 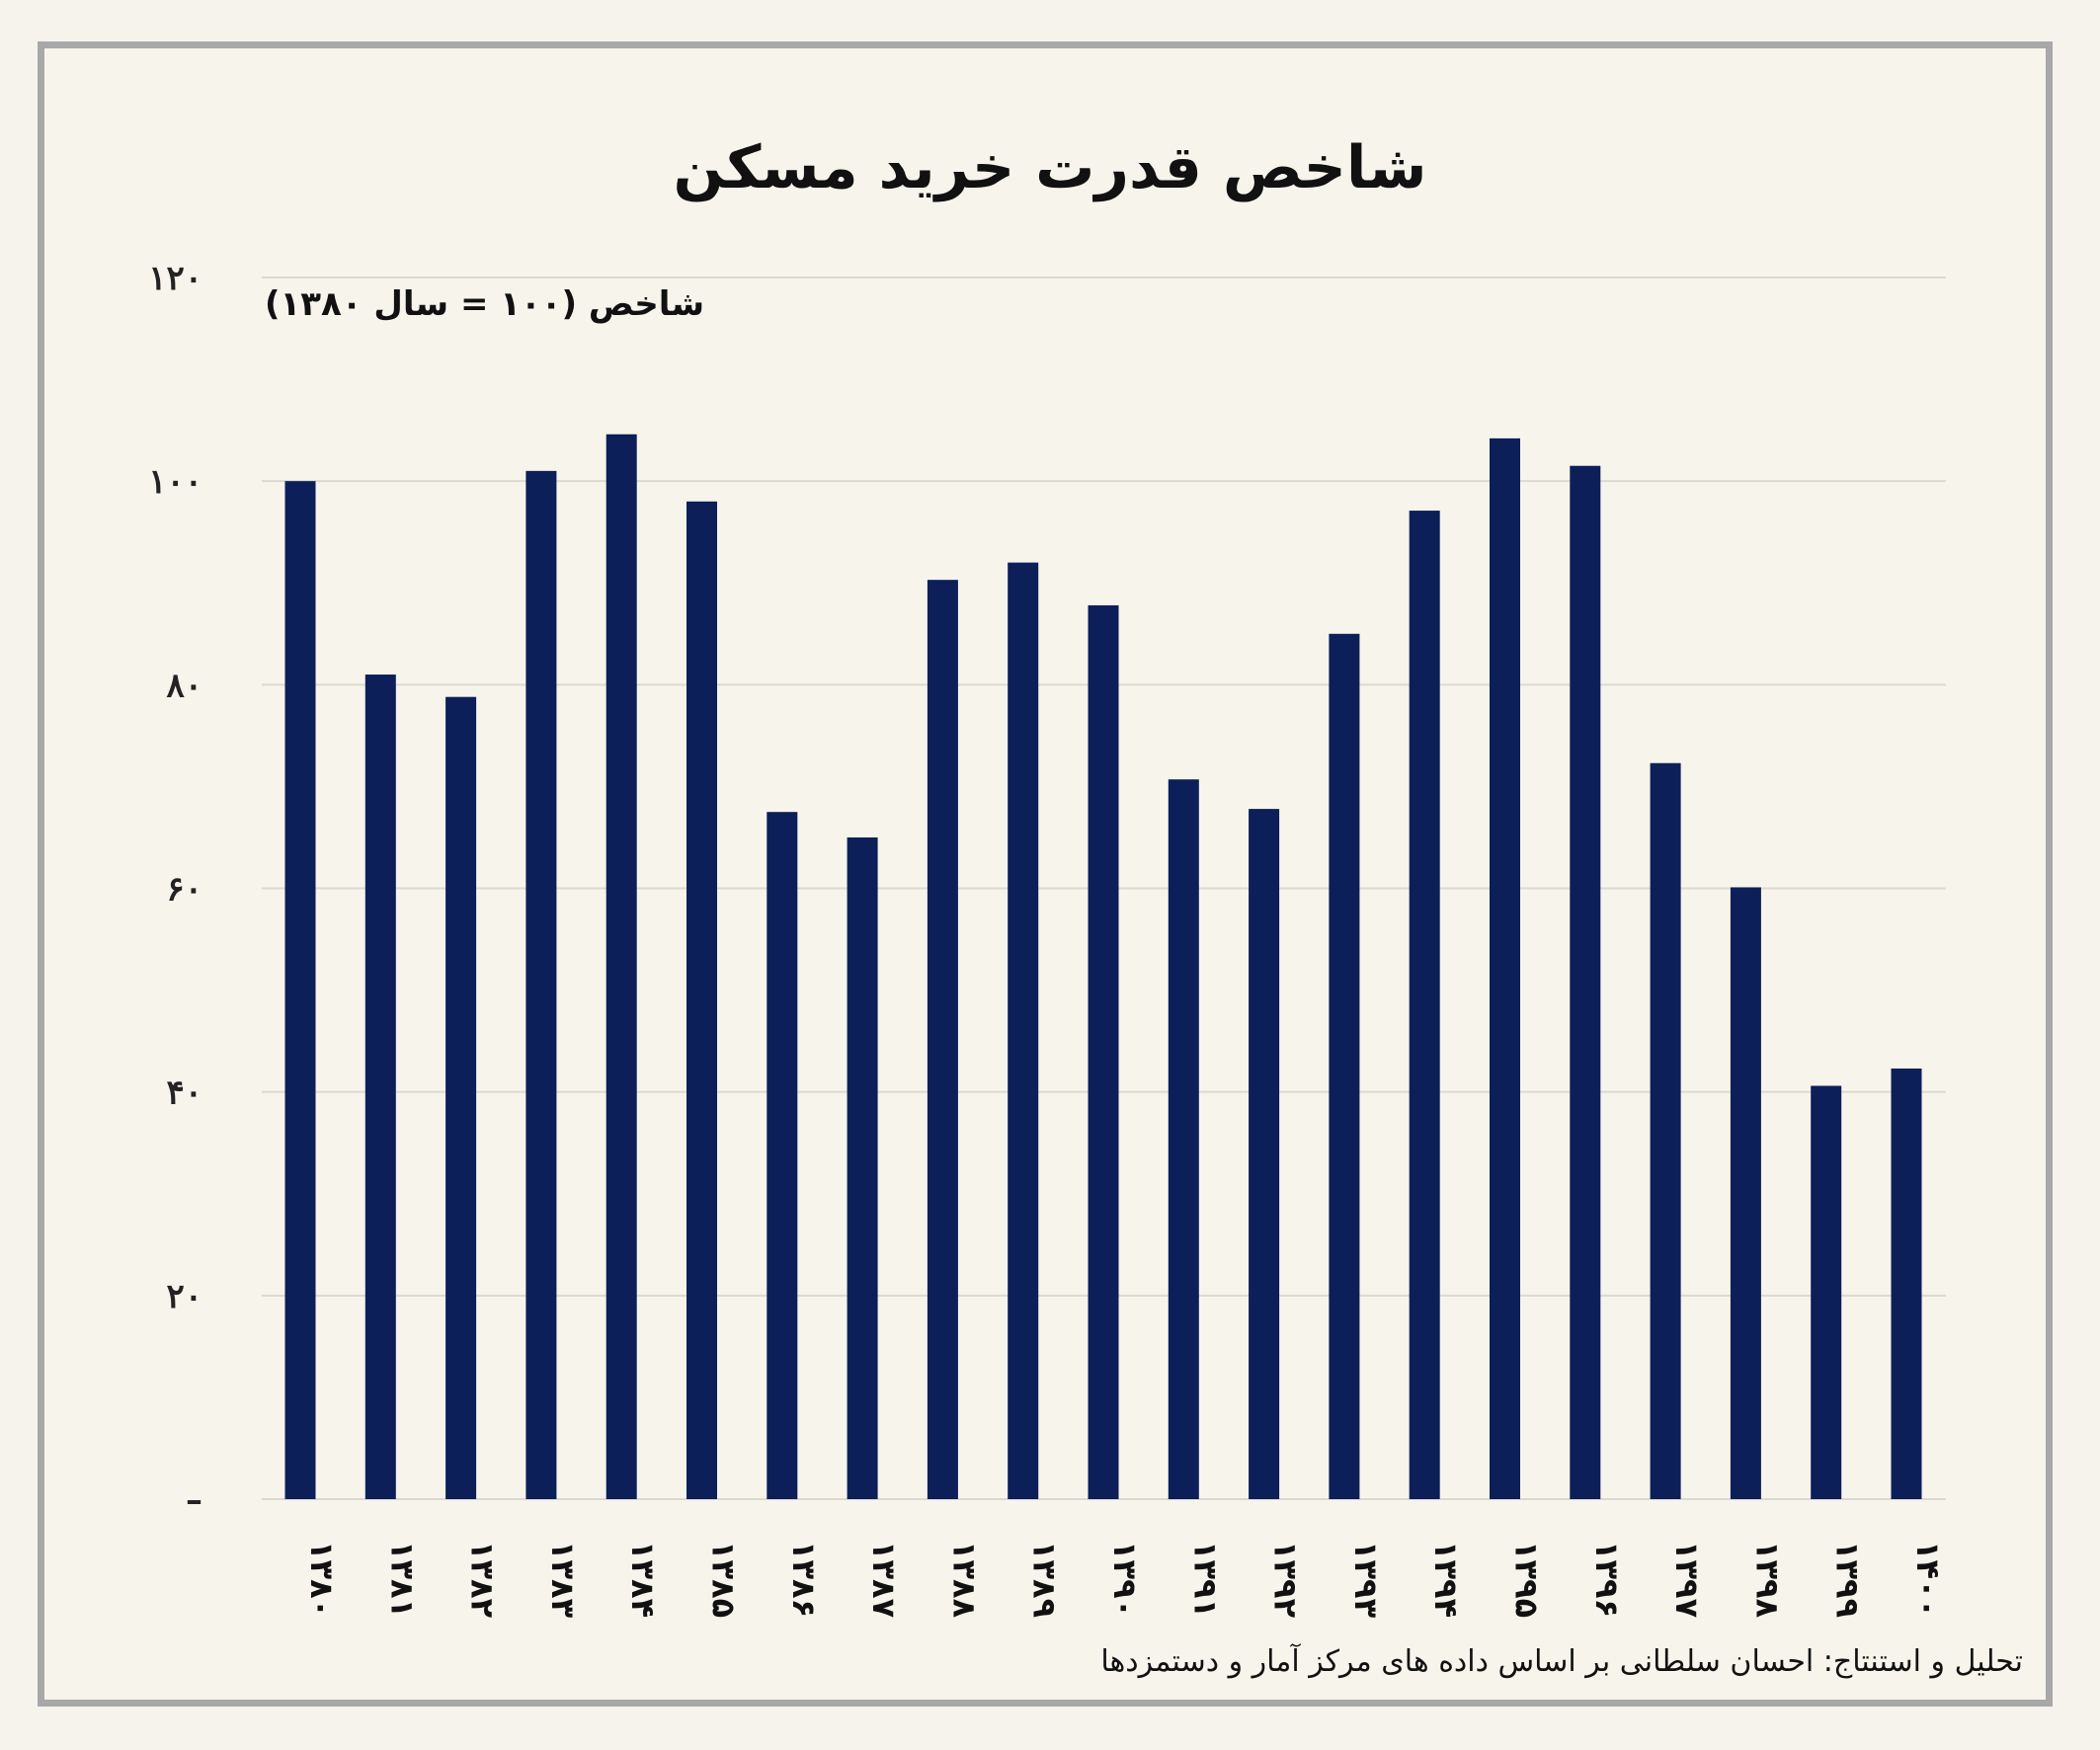 What do you see at coordinates (643, 1580) in the screenshot?
I see `x-tick-label: ۱۳۸۴` at bounding box center [643, 1580].